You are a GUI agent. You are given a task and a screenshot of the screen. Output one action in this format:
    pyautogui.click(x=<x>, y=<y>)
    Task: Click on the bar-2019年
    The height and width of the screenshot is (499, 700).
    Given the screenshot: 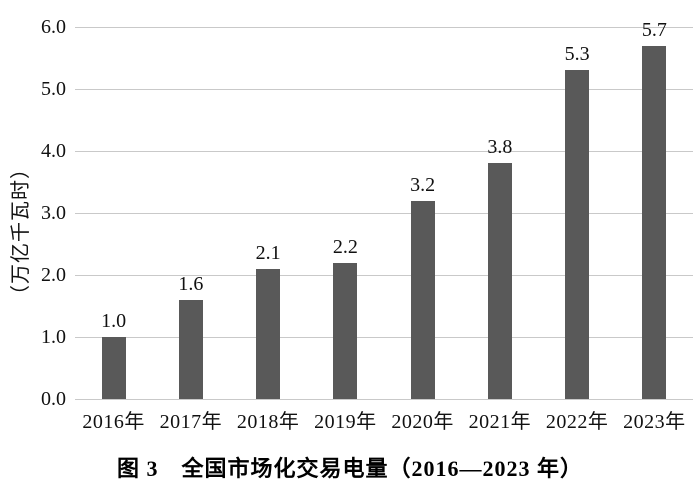 What is the action you would take?
    pyautogui.click(x=345, y=330)
    